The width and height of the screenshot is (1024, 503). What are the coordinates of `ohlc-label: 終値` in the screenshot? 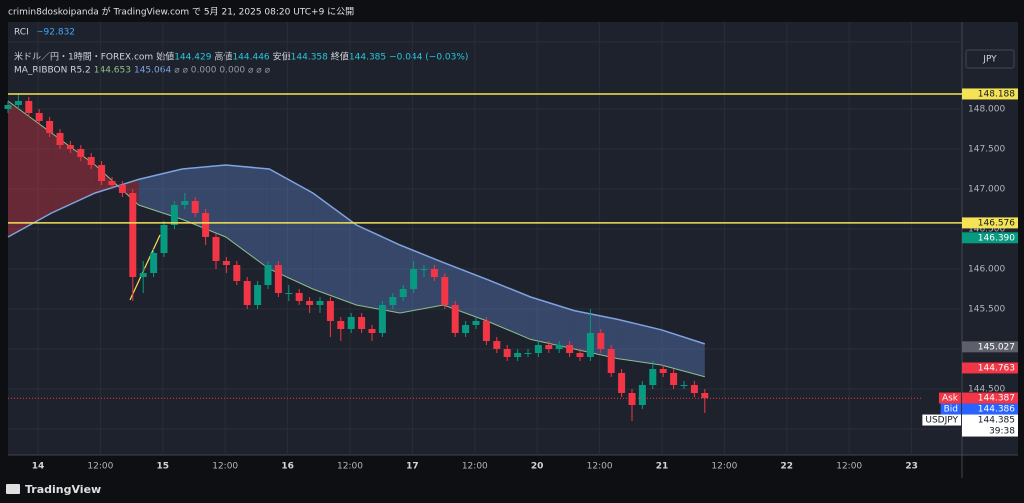 It's located at (340, 57).